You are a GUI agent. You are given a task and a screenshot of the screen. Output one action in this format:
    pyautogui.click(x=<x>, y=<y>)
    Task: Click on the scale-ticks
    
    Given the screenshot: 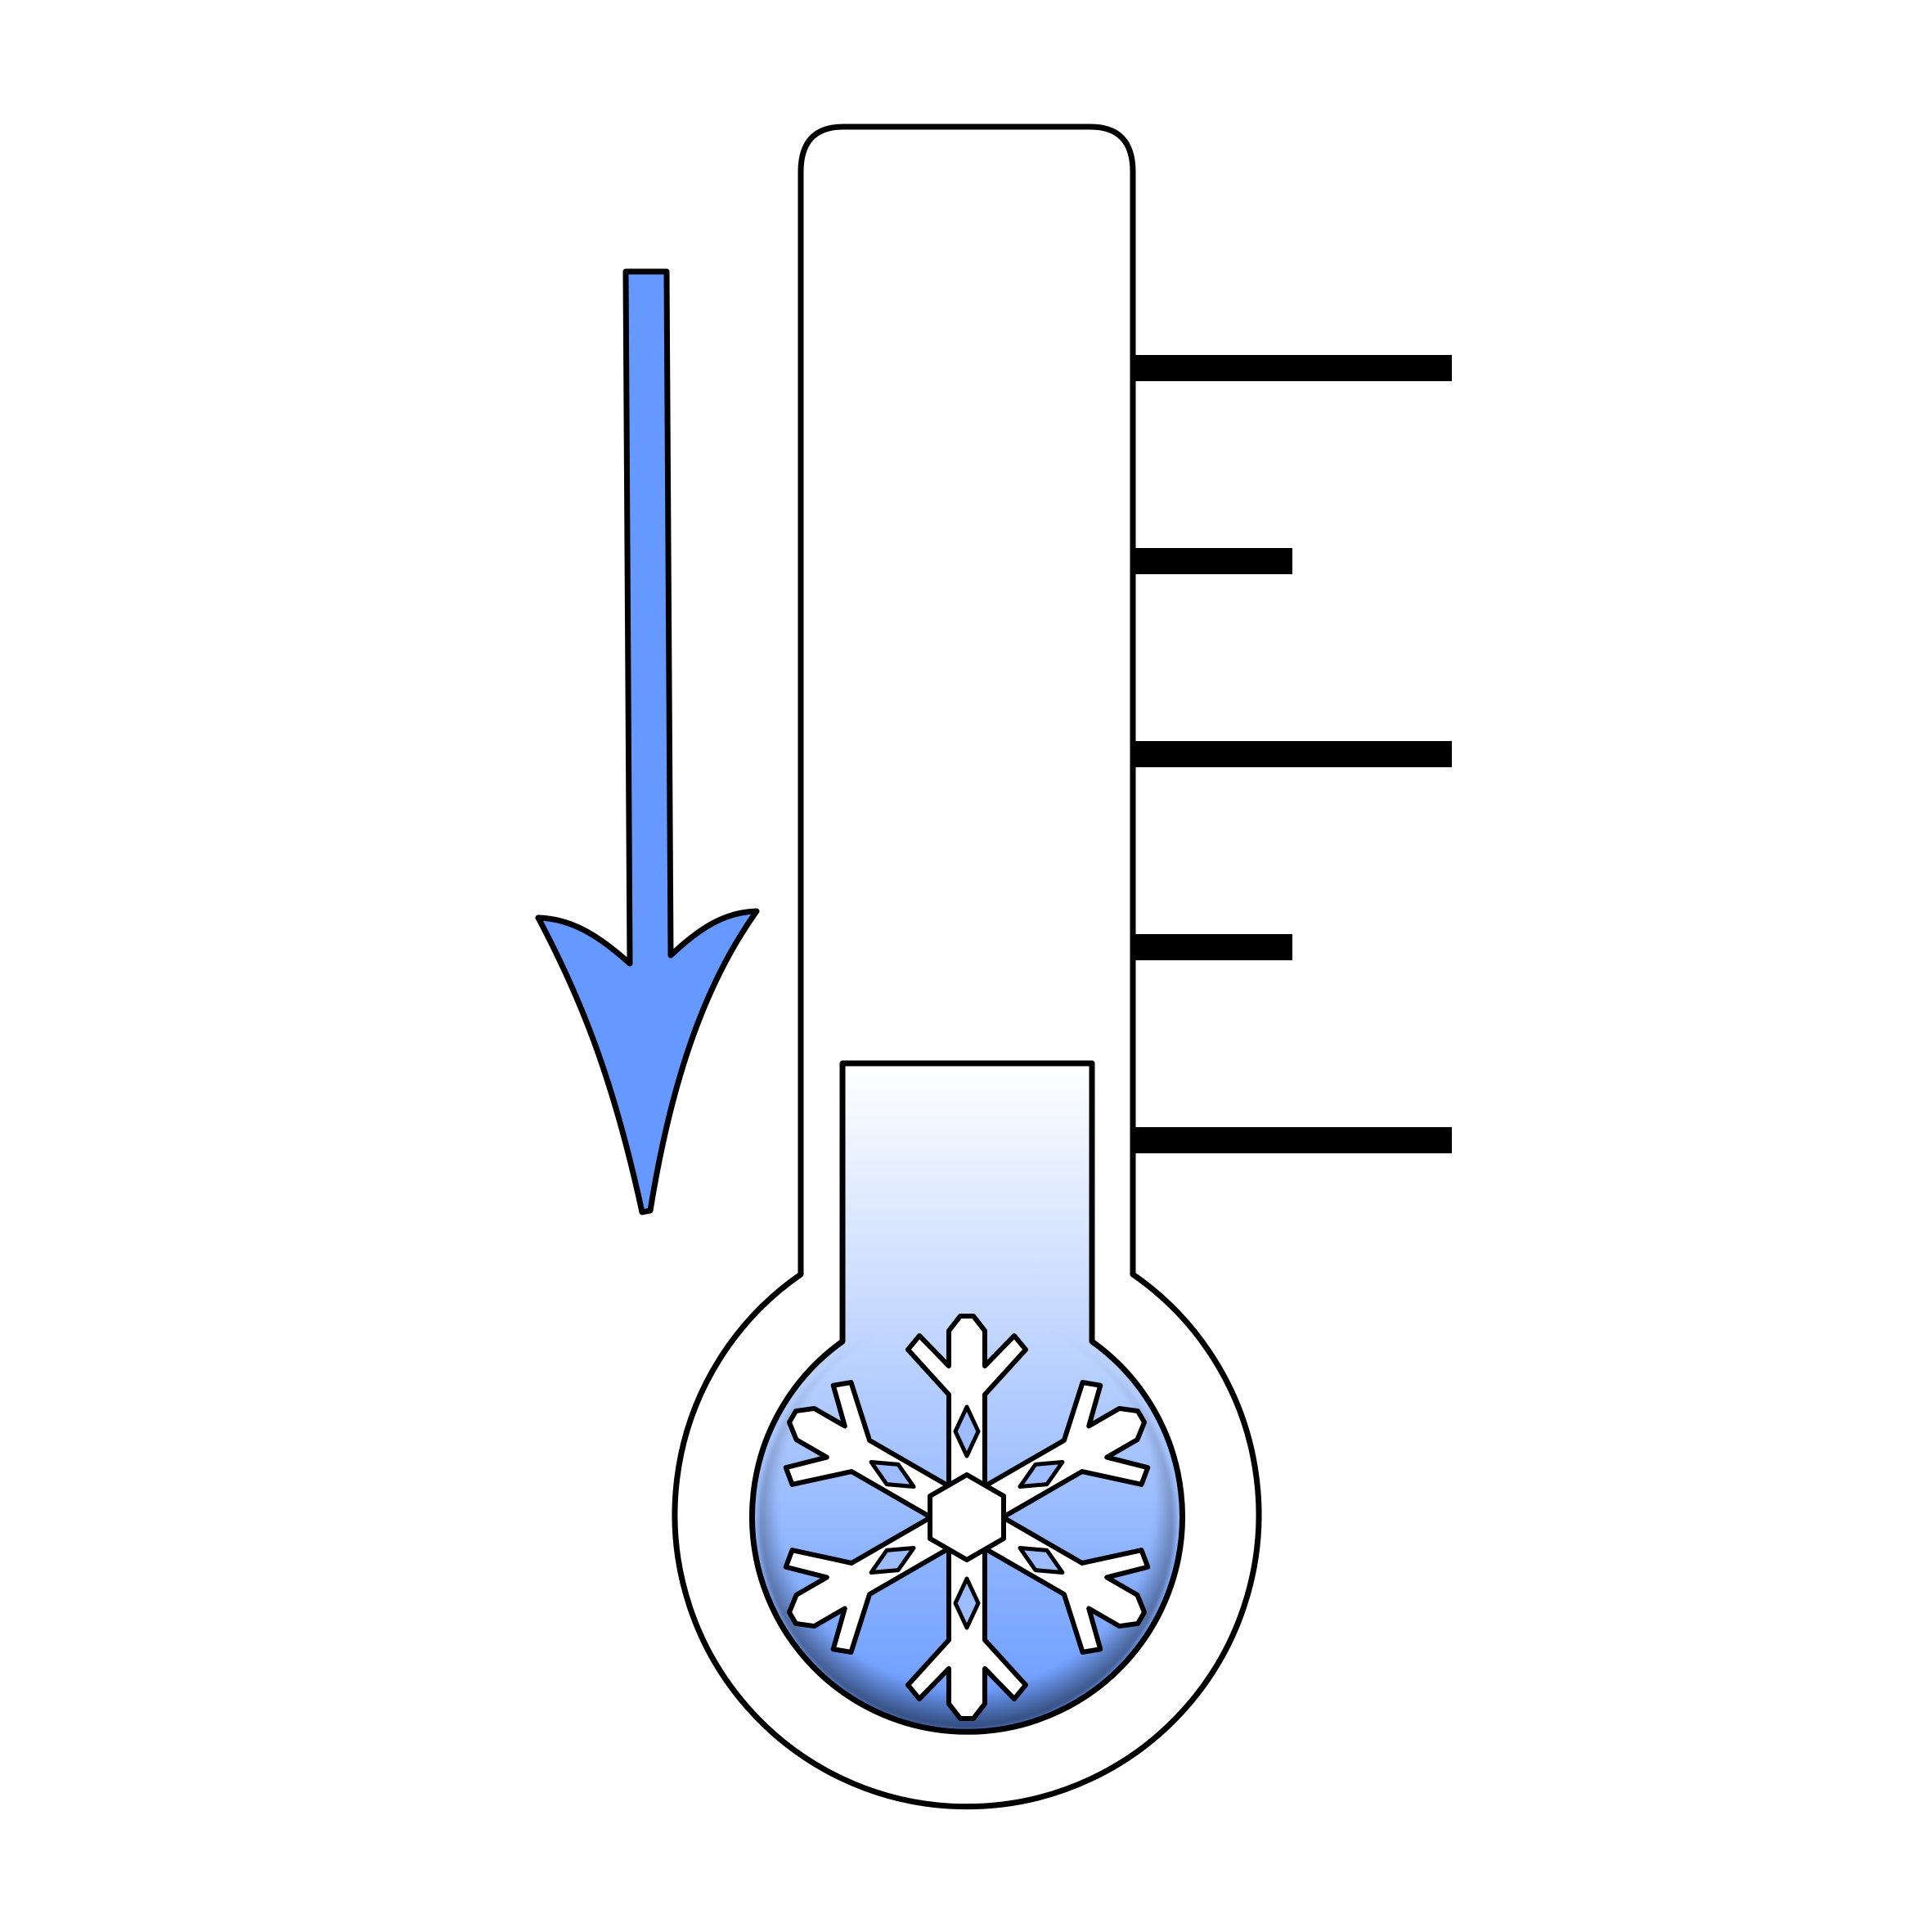 What is the action you would take?
    pyautogui.click(x=1293, y=754)
    